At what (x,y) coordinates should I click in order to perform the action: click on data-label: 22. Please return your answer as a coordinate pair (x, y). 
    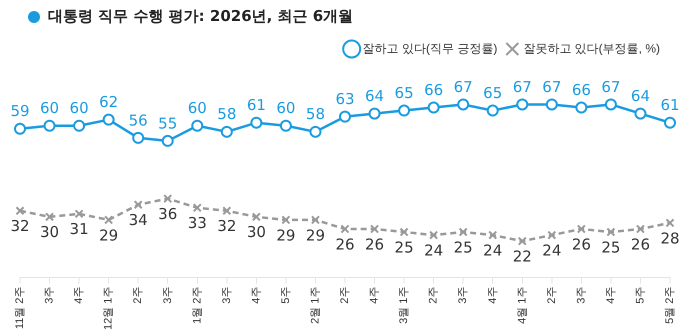
    Looking at the image, I should click on (522, 257).